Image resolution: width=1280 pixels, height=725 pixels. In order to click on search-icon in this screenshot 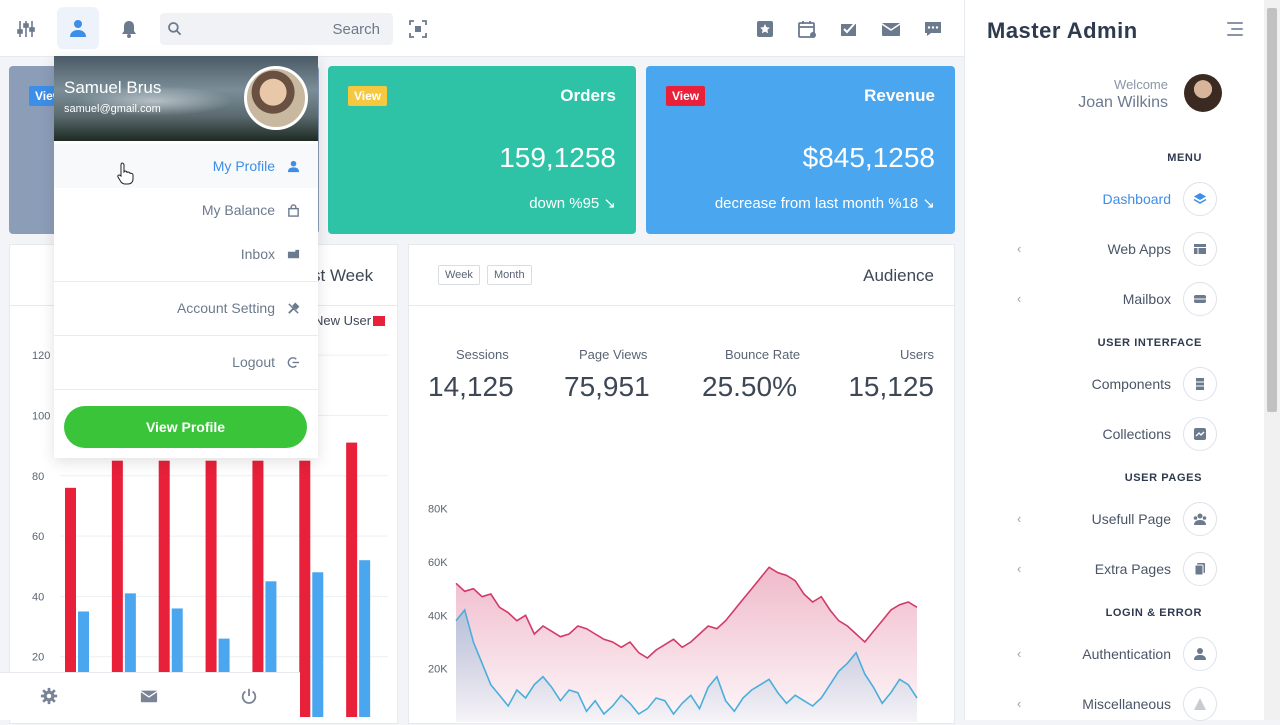, I will do `click(175, 29)`.